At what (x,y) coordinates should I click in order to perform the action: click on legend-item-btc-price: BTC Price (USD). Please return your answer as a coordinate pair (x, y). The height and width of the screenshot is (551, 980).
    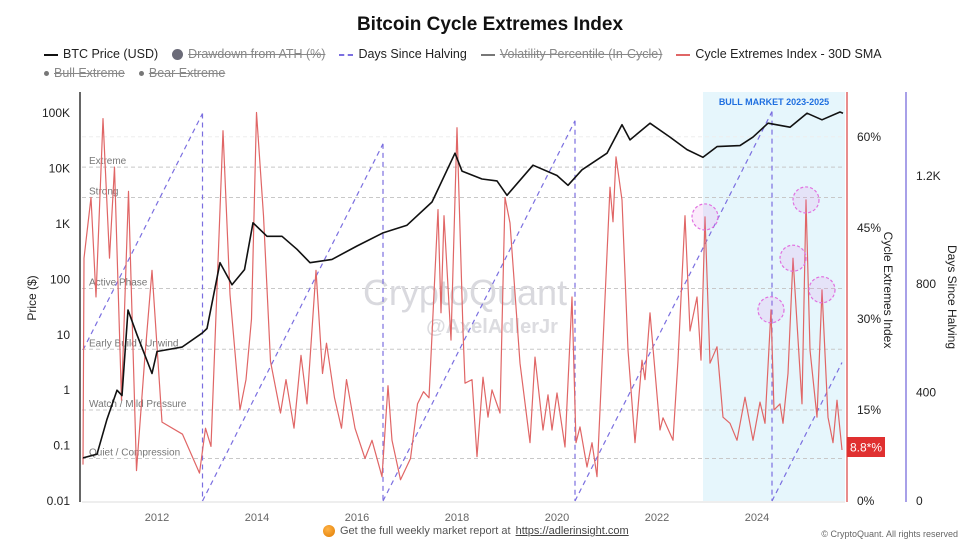
    Looking at the image, I should click on (101, 54).